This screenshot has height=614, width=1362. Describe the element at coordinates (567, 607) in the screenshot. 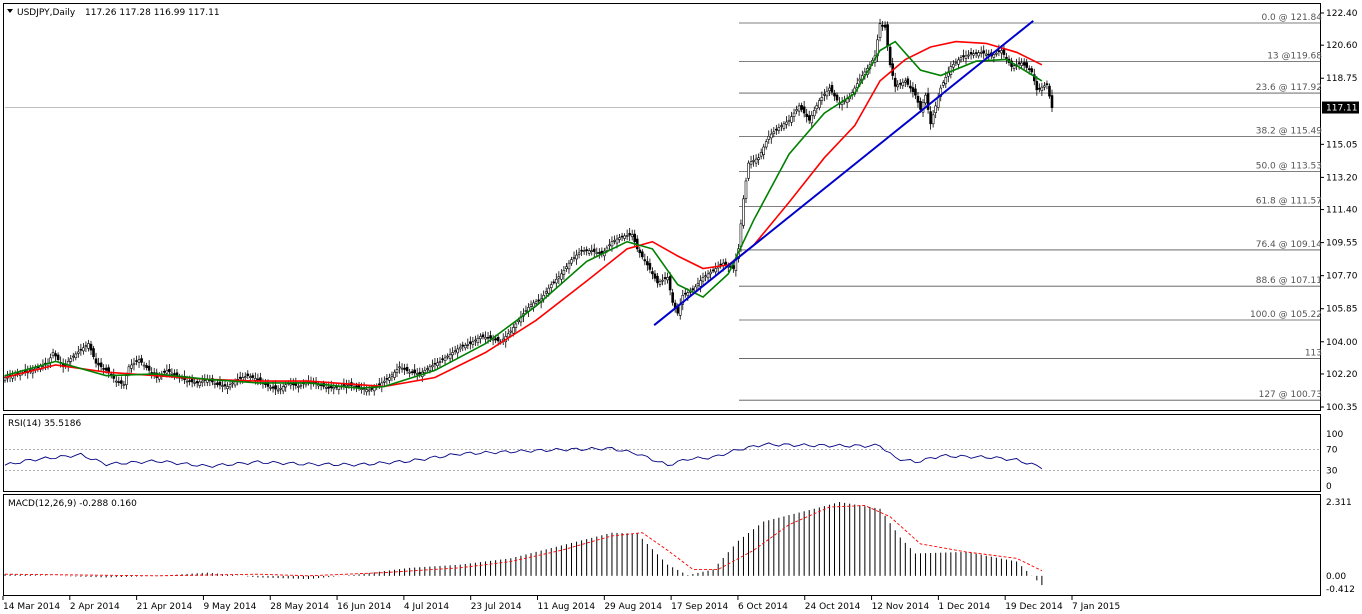

I see `time-axis-label: 11 Aug 2014` at that location.